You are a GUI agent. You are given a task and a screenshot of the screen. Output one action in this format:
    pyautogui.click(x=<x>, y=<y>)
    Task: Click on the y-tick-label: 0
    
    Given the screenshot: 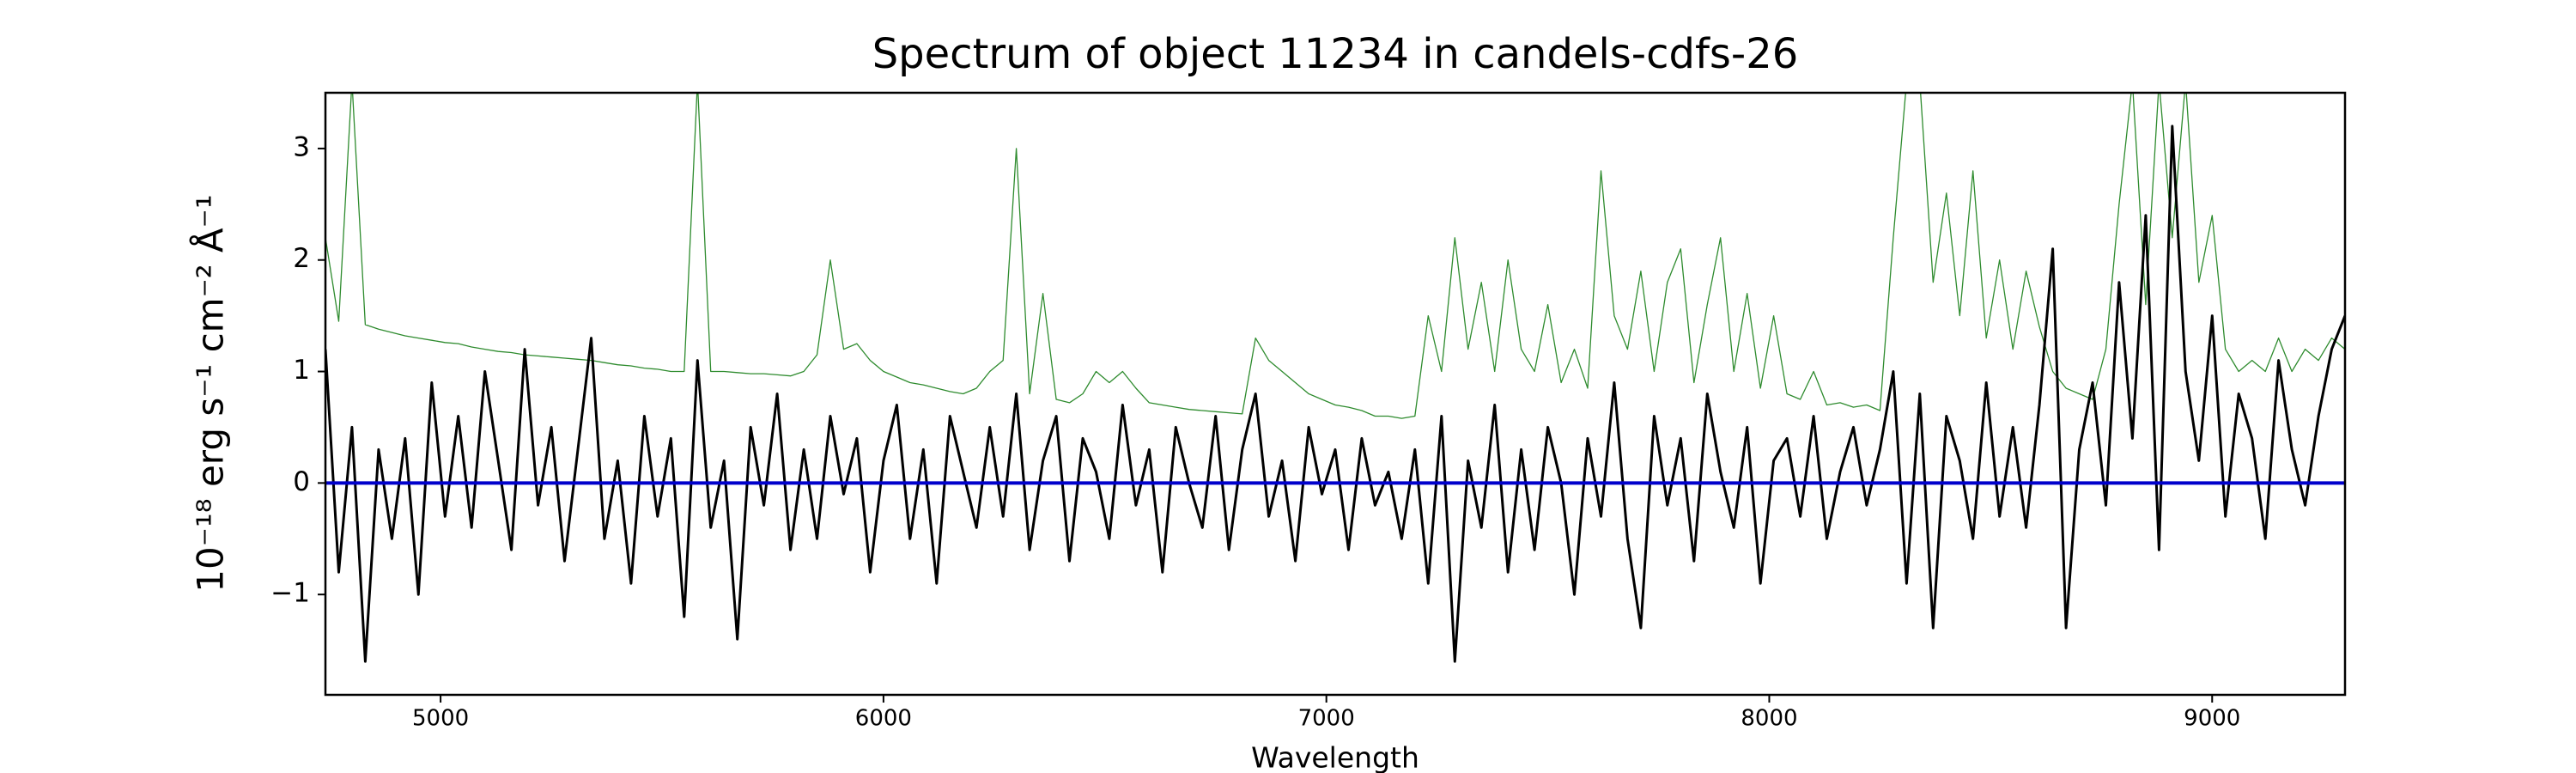 What is the action you would take?
    pyautogui.click(x=301, y=481)
    